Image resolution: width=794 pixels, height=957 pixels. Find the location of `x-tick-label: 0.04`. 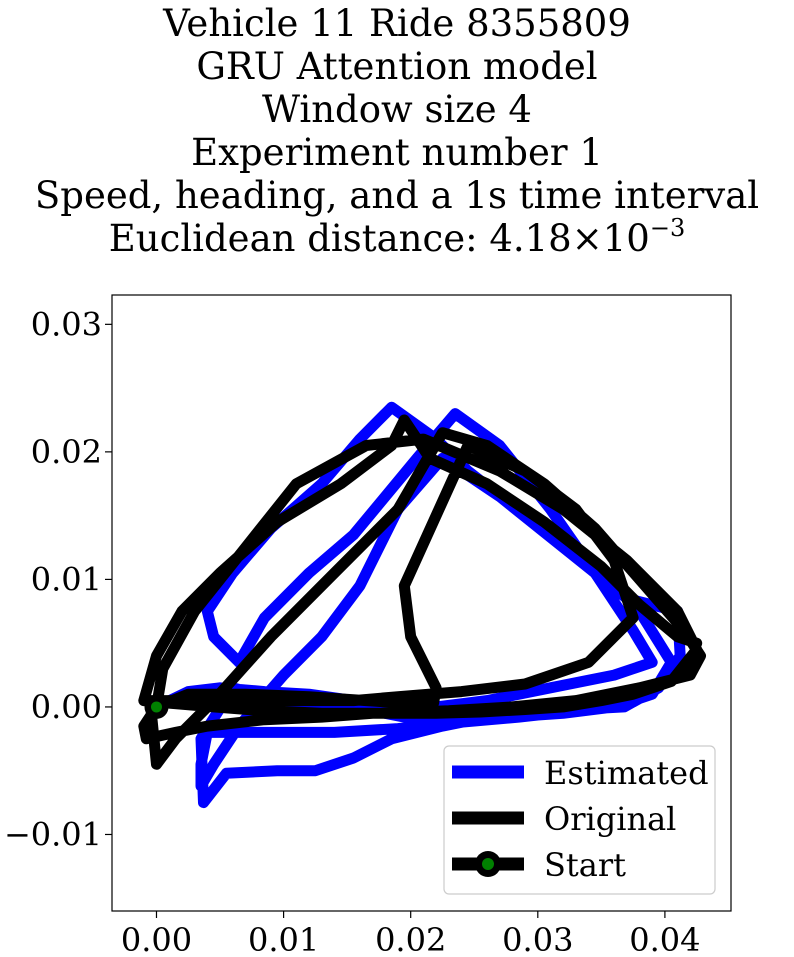

x-tick-label: 0.04 is located at coordinates (664, 939).